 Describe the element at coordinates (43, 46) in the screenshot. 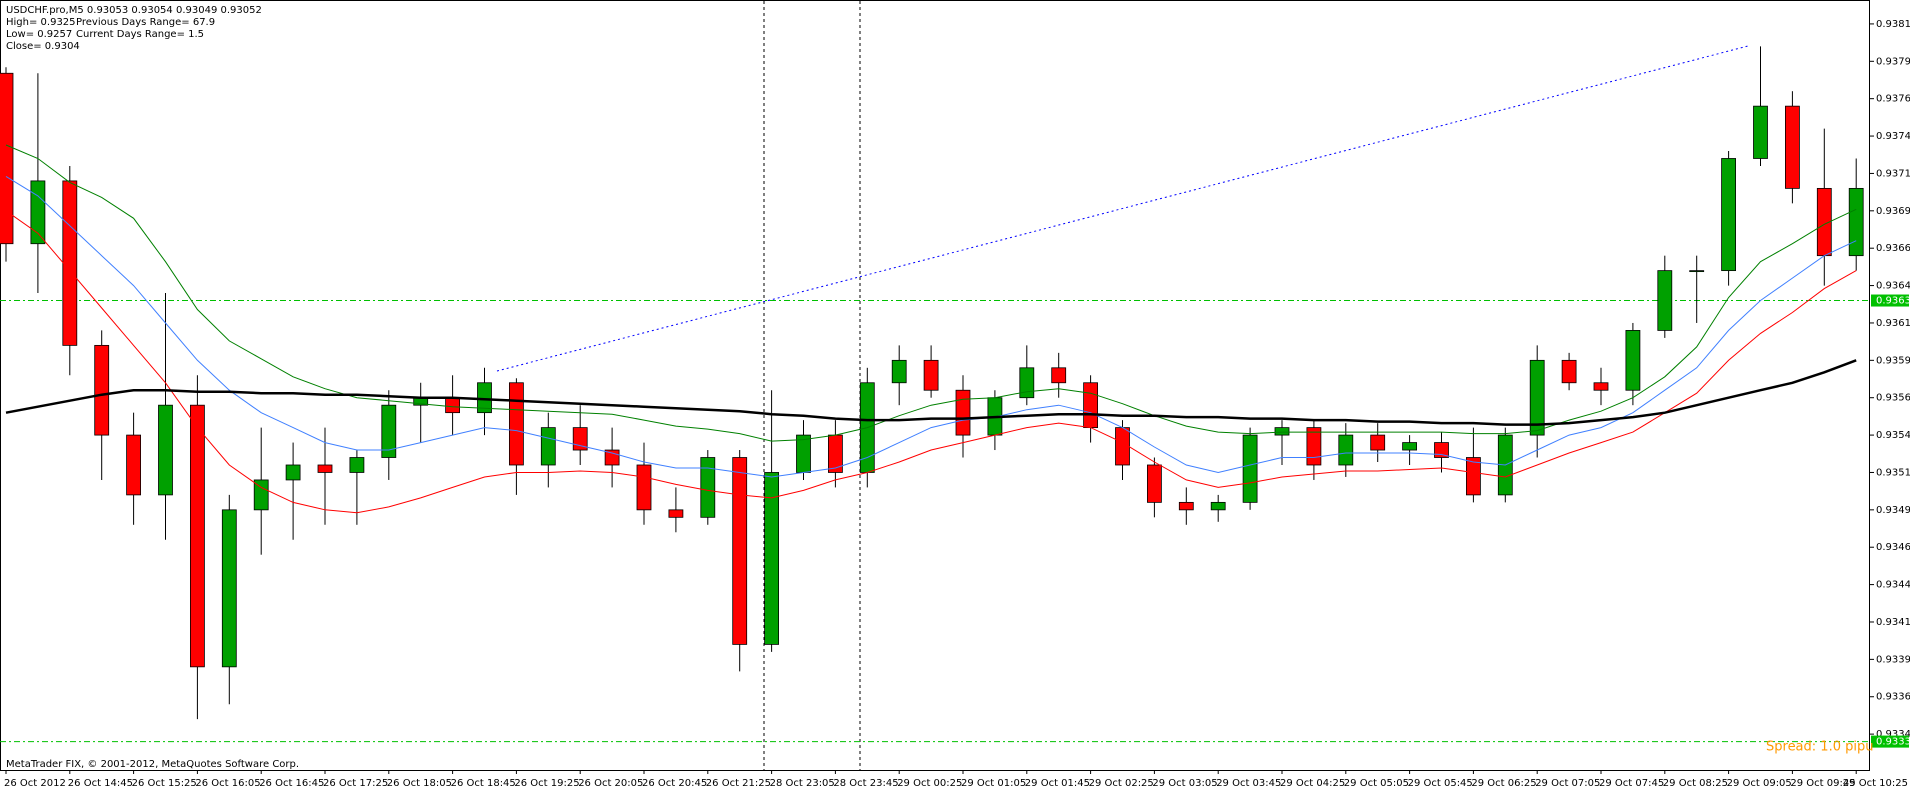

I see `close-text: Close= 0.9304` at that location.